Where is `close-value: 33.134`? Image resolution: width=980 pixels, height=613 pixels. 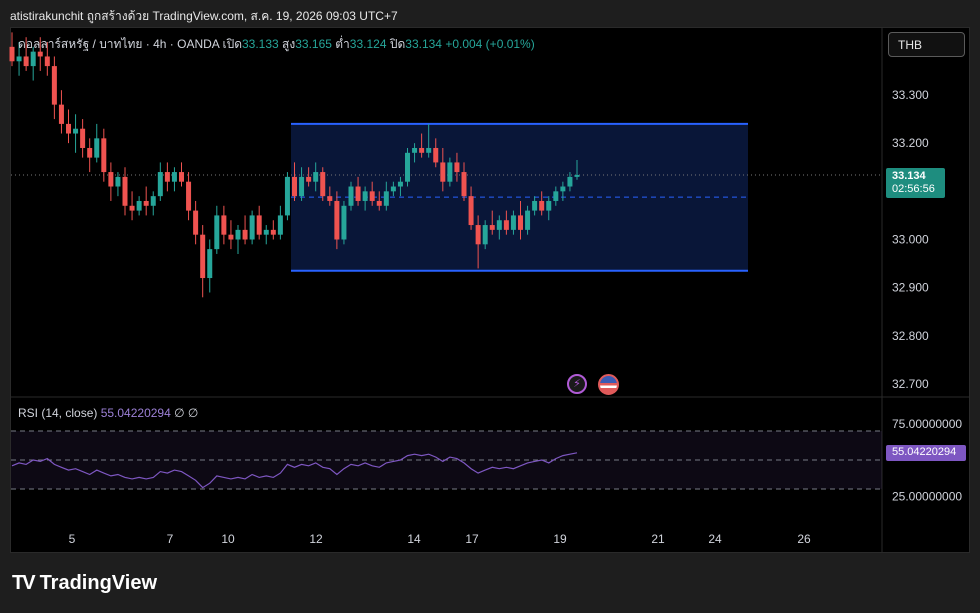 close-value: 33.134 is located at coordinates (423, 44).